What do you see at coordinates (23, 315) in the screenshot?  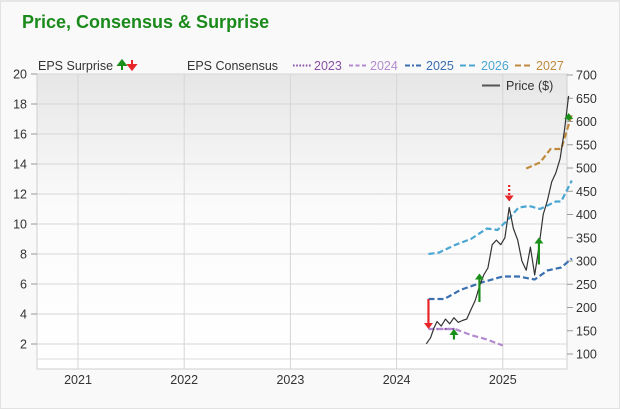 I see `left-tick-label: 4` at bounding box center [23, 315].